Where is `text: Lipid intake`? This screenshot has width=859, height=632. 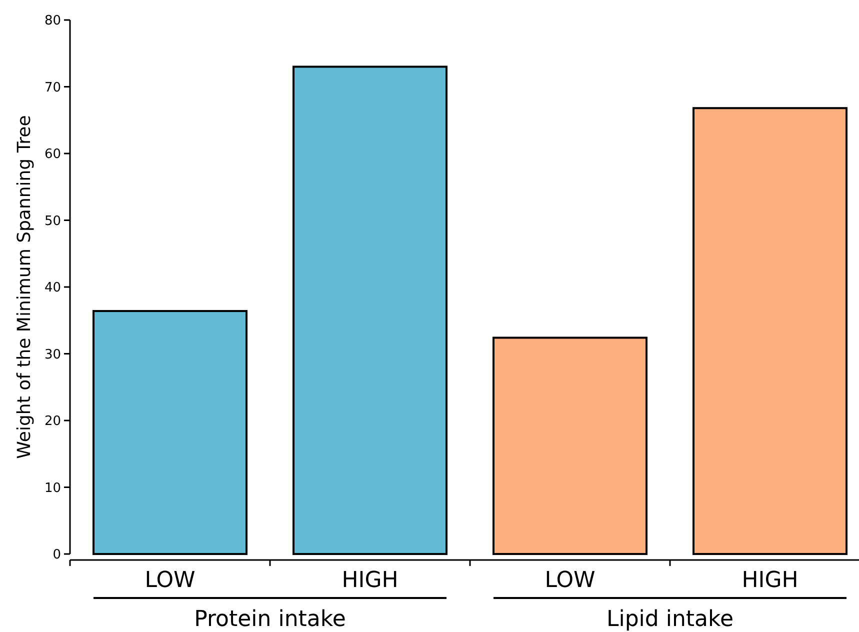
text: Lipid intake is located at coordinates (670, 619).